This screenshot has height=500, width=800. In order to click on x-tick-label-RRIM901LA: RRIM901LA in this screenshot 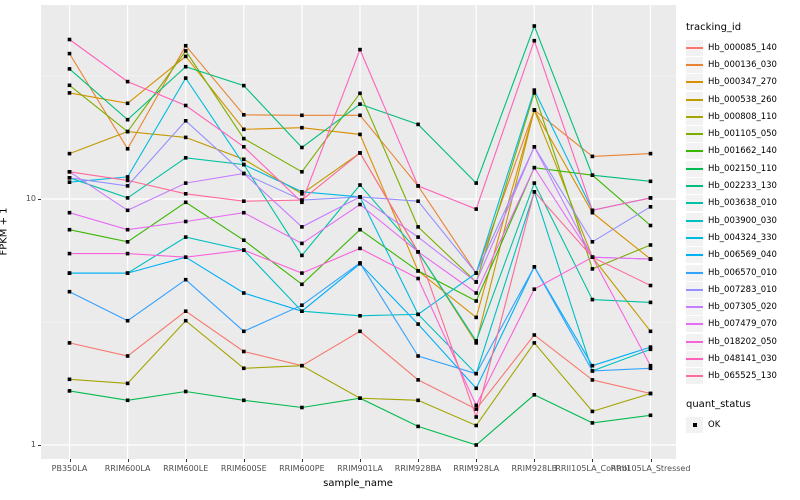, I will do `click(360, 468)`.